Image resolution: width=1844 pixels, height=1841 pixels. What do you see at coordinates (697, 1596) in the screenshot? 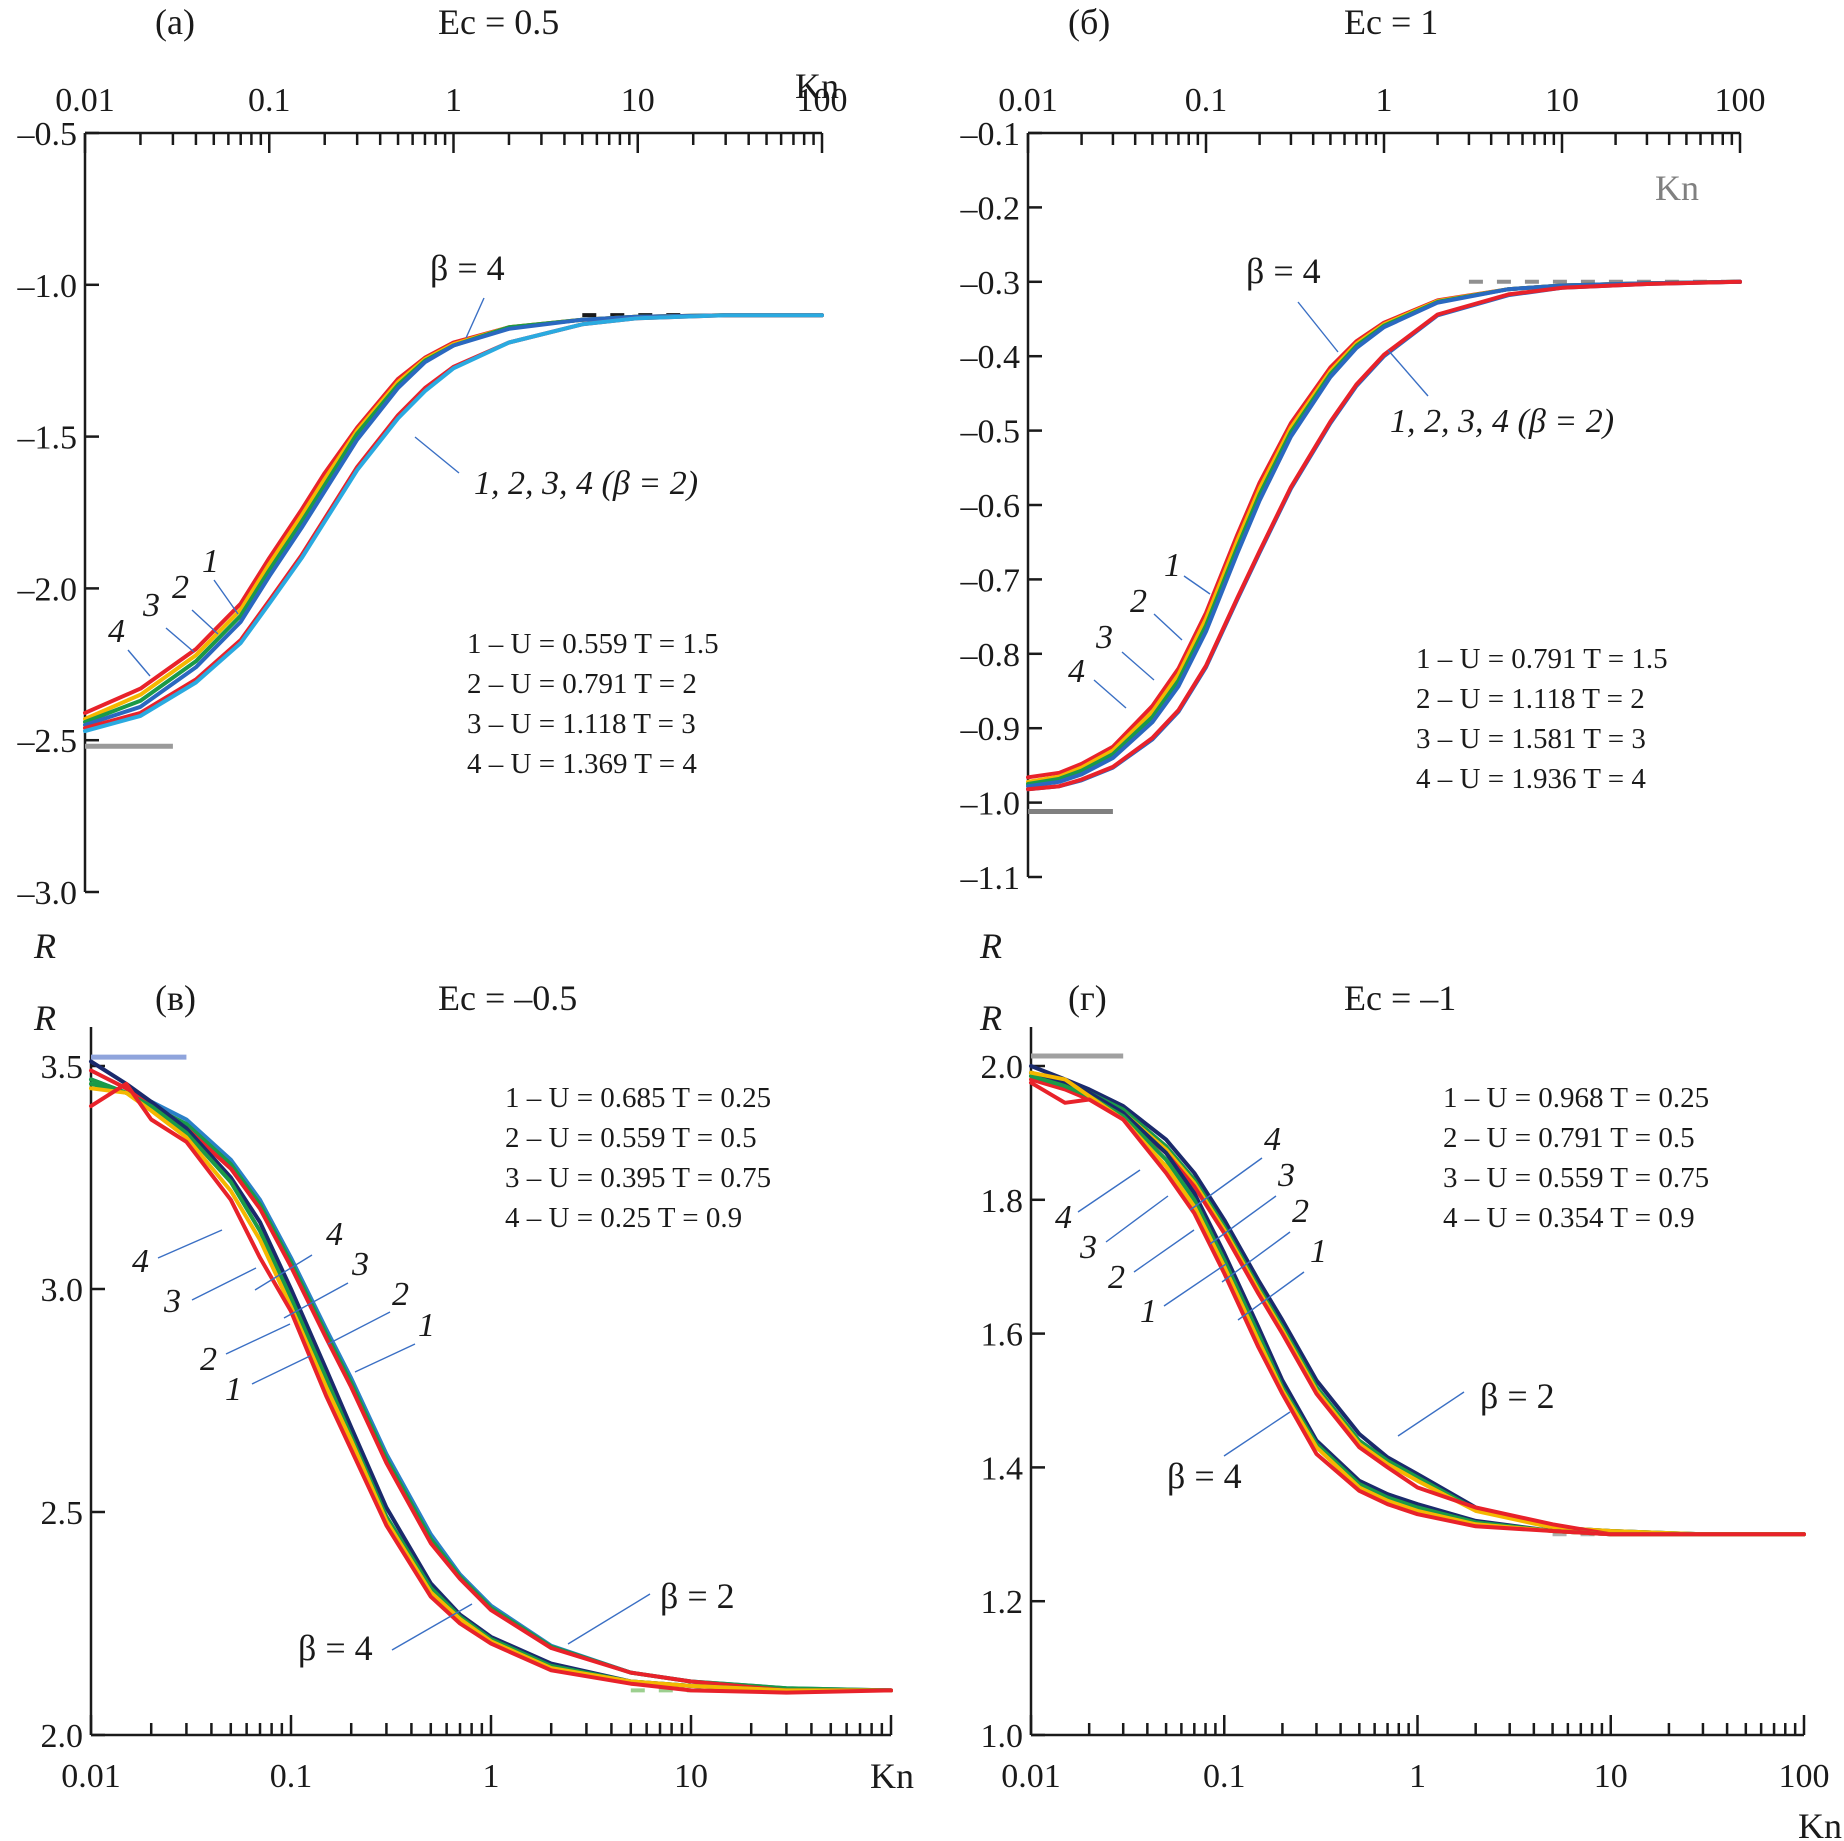
I see `beta-annotation: β = 2` at bounding box center [697, 1596].